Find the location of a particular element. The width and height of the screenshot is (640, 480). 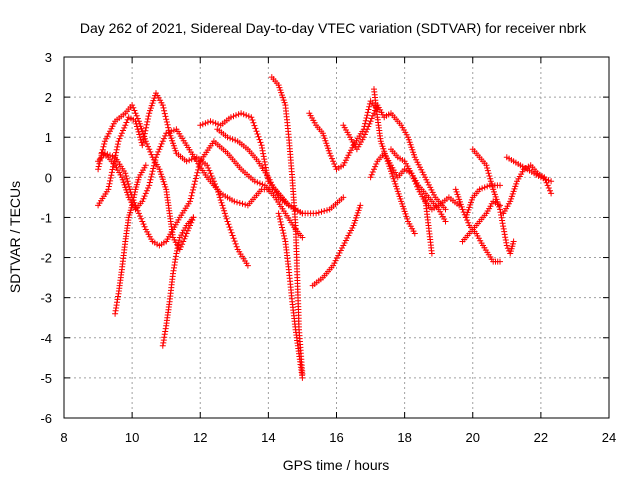

x-tick-label: 8 is located at coordinates (63, 437).